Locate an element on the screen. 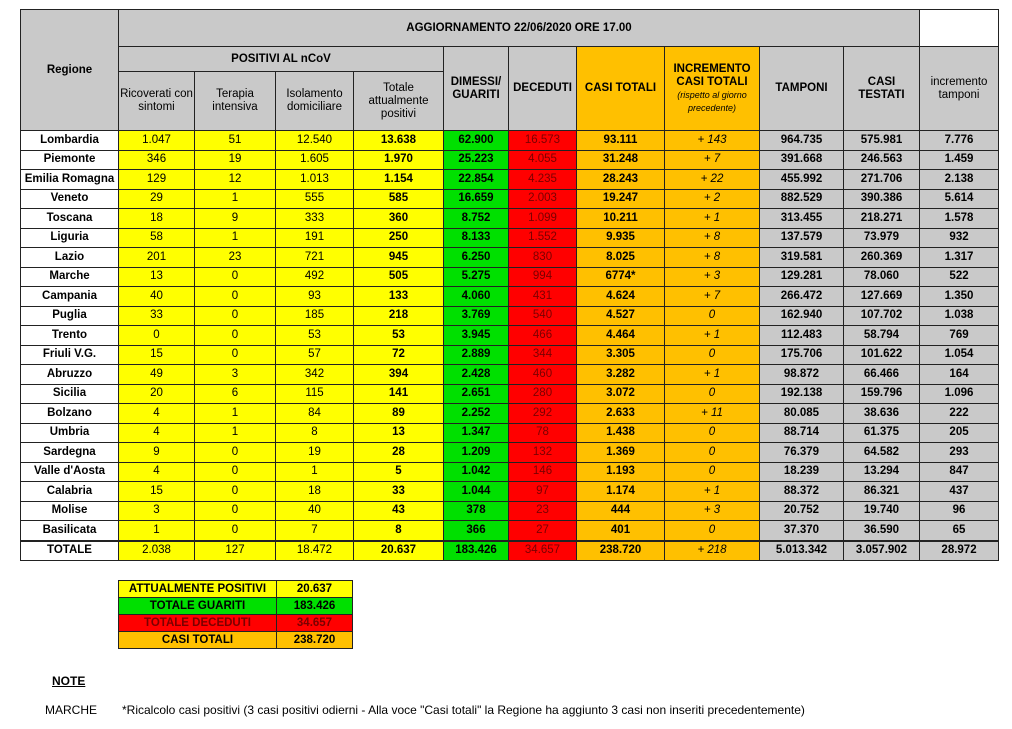 The height and width of the screenshot is (729, 1012). summary-row: TOTALE GUARITI 183.426 is located at coordinates (235, 606).